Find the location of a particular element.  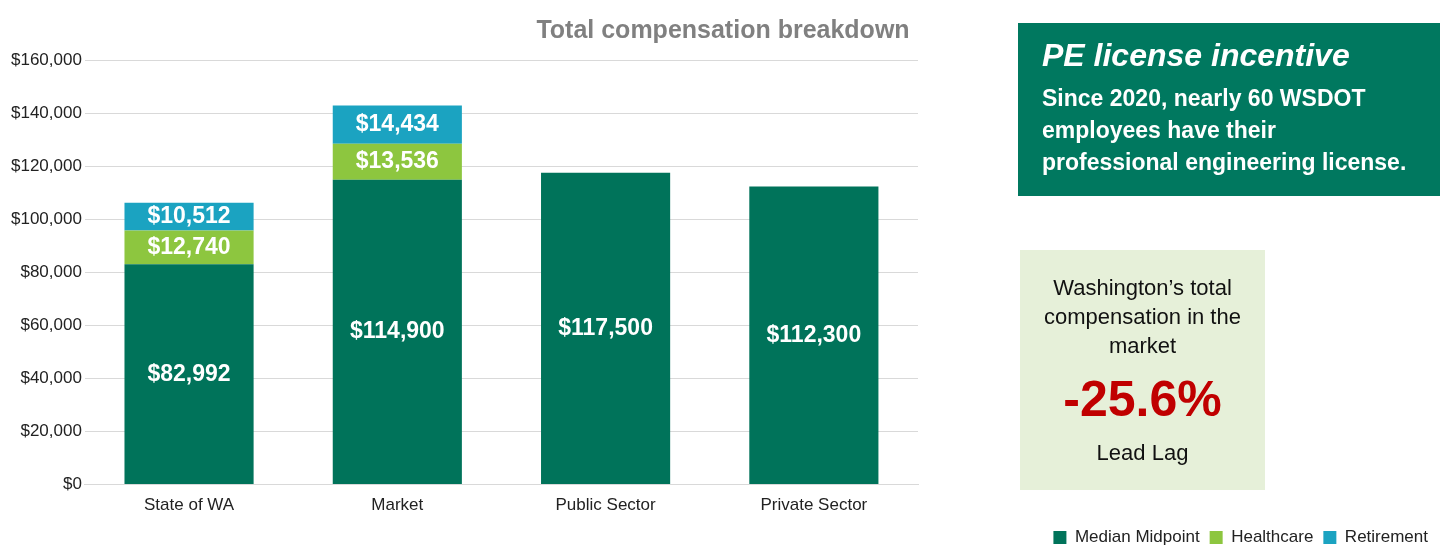

text: Since 2020, nearly 60 WSDOT employees have their professional engineering license. is located at coordinates (1225, 130).